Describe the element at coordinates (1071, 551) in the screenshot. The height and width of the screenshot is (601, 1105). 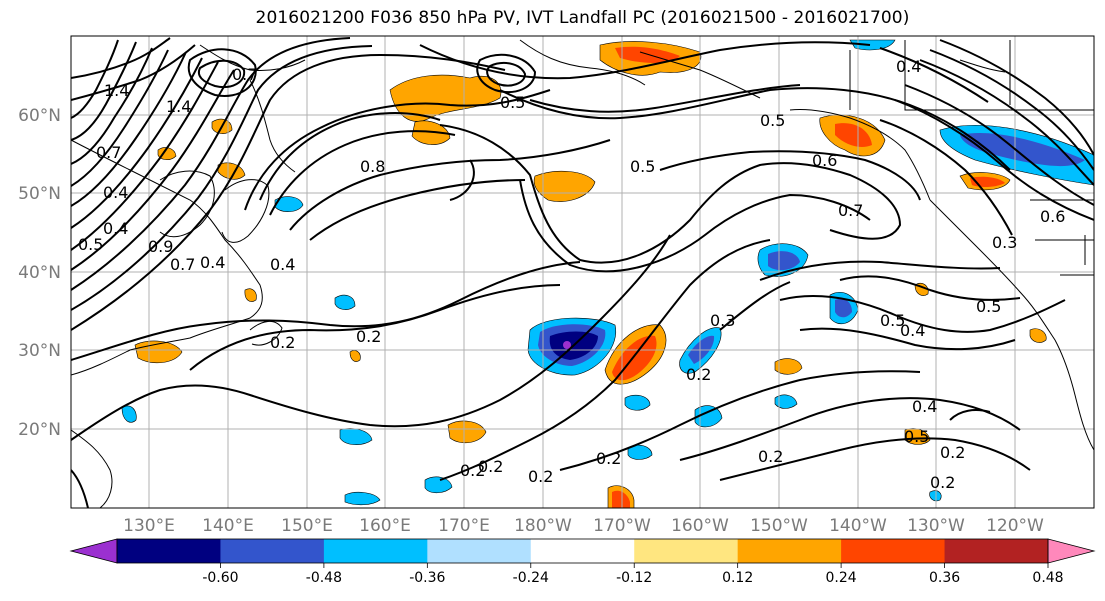
I see `colorbar-extend-max` at that location.